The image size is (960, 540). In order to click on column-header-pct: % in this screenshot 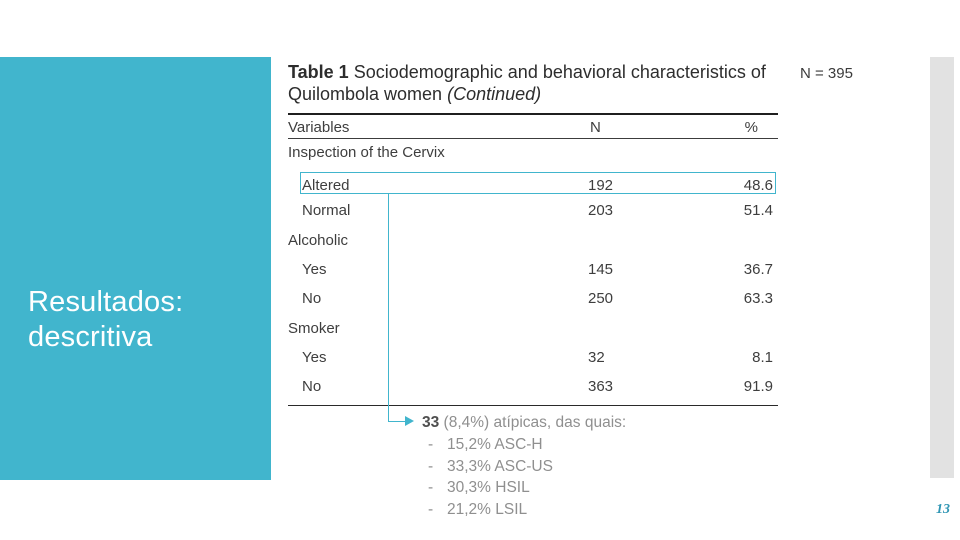, I will do `click(751, 127)`.